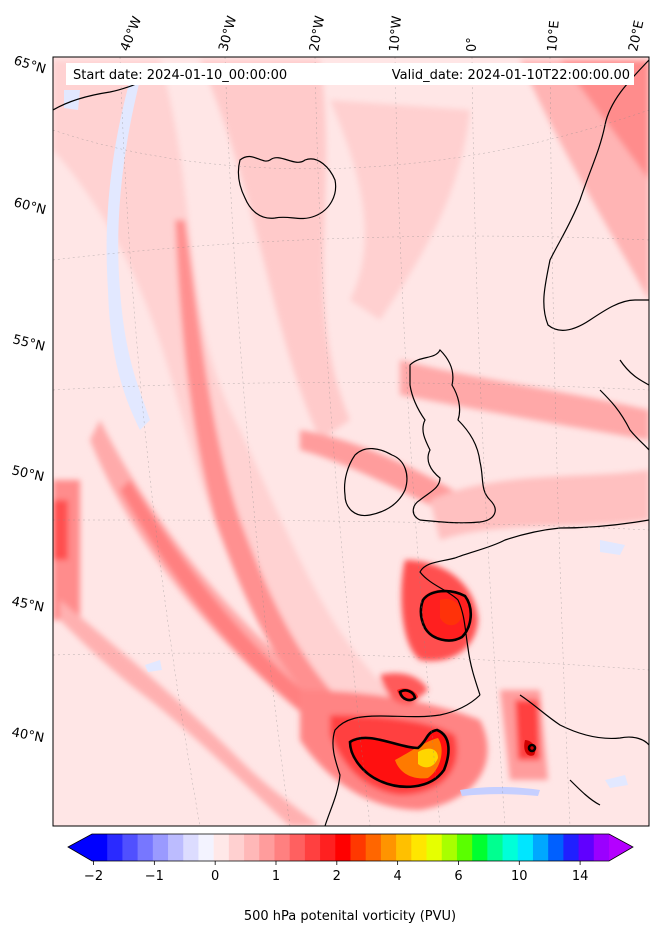 This screenshot has width=659, height=936. I want to click on scandinavia-coast, so click(596, 195).